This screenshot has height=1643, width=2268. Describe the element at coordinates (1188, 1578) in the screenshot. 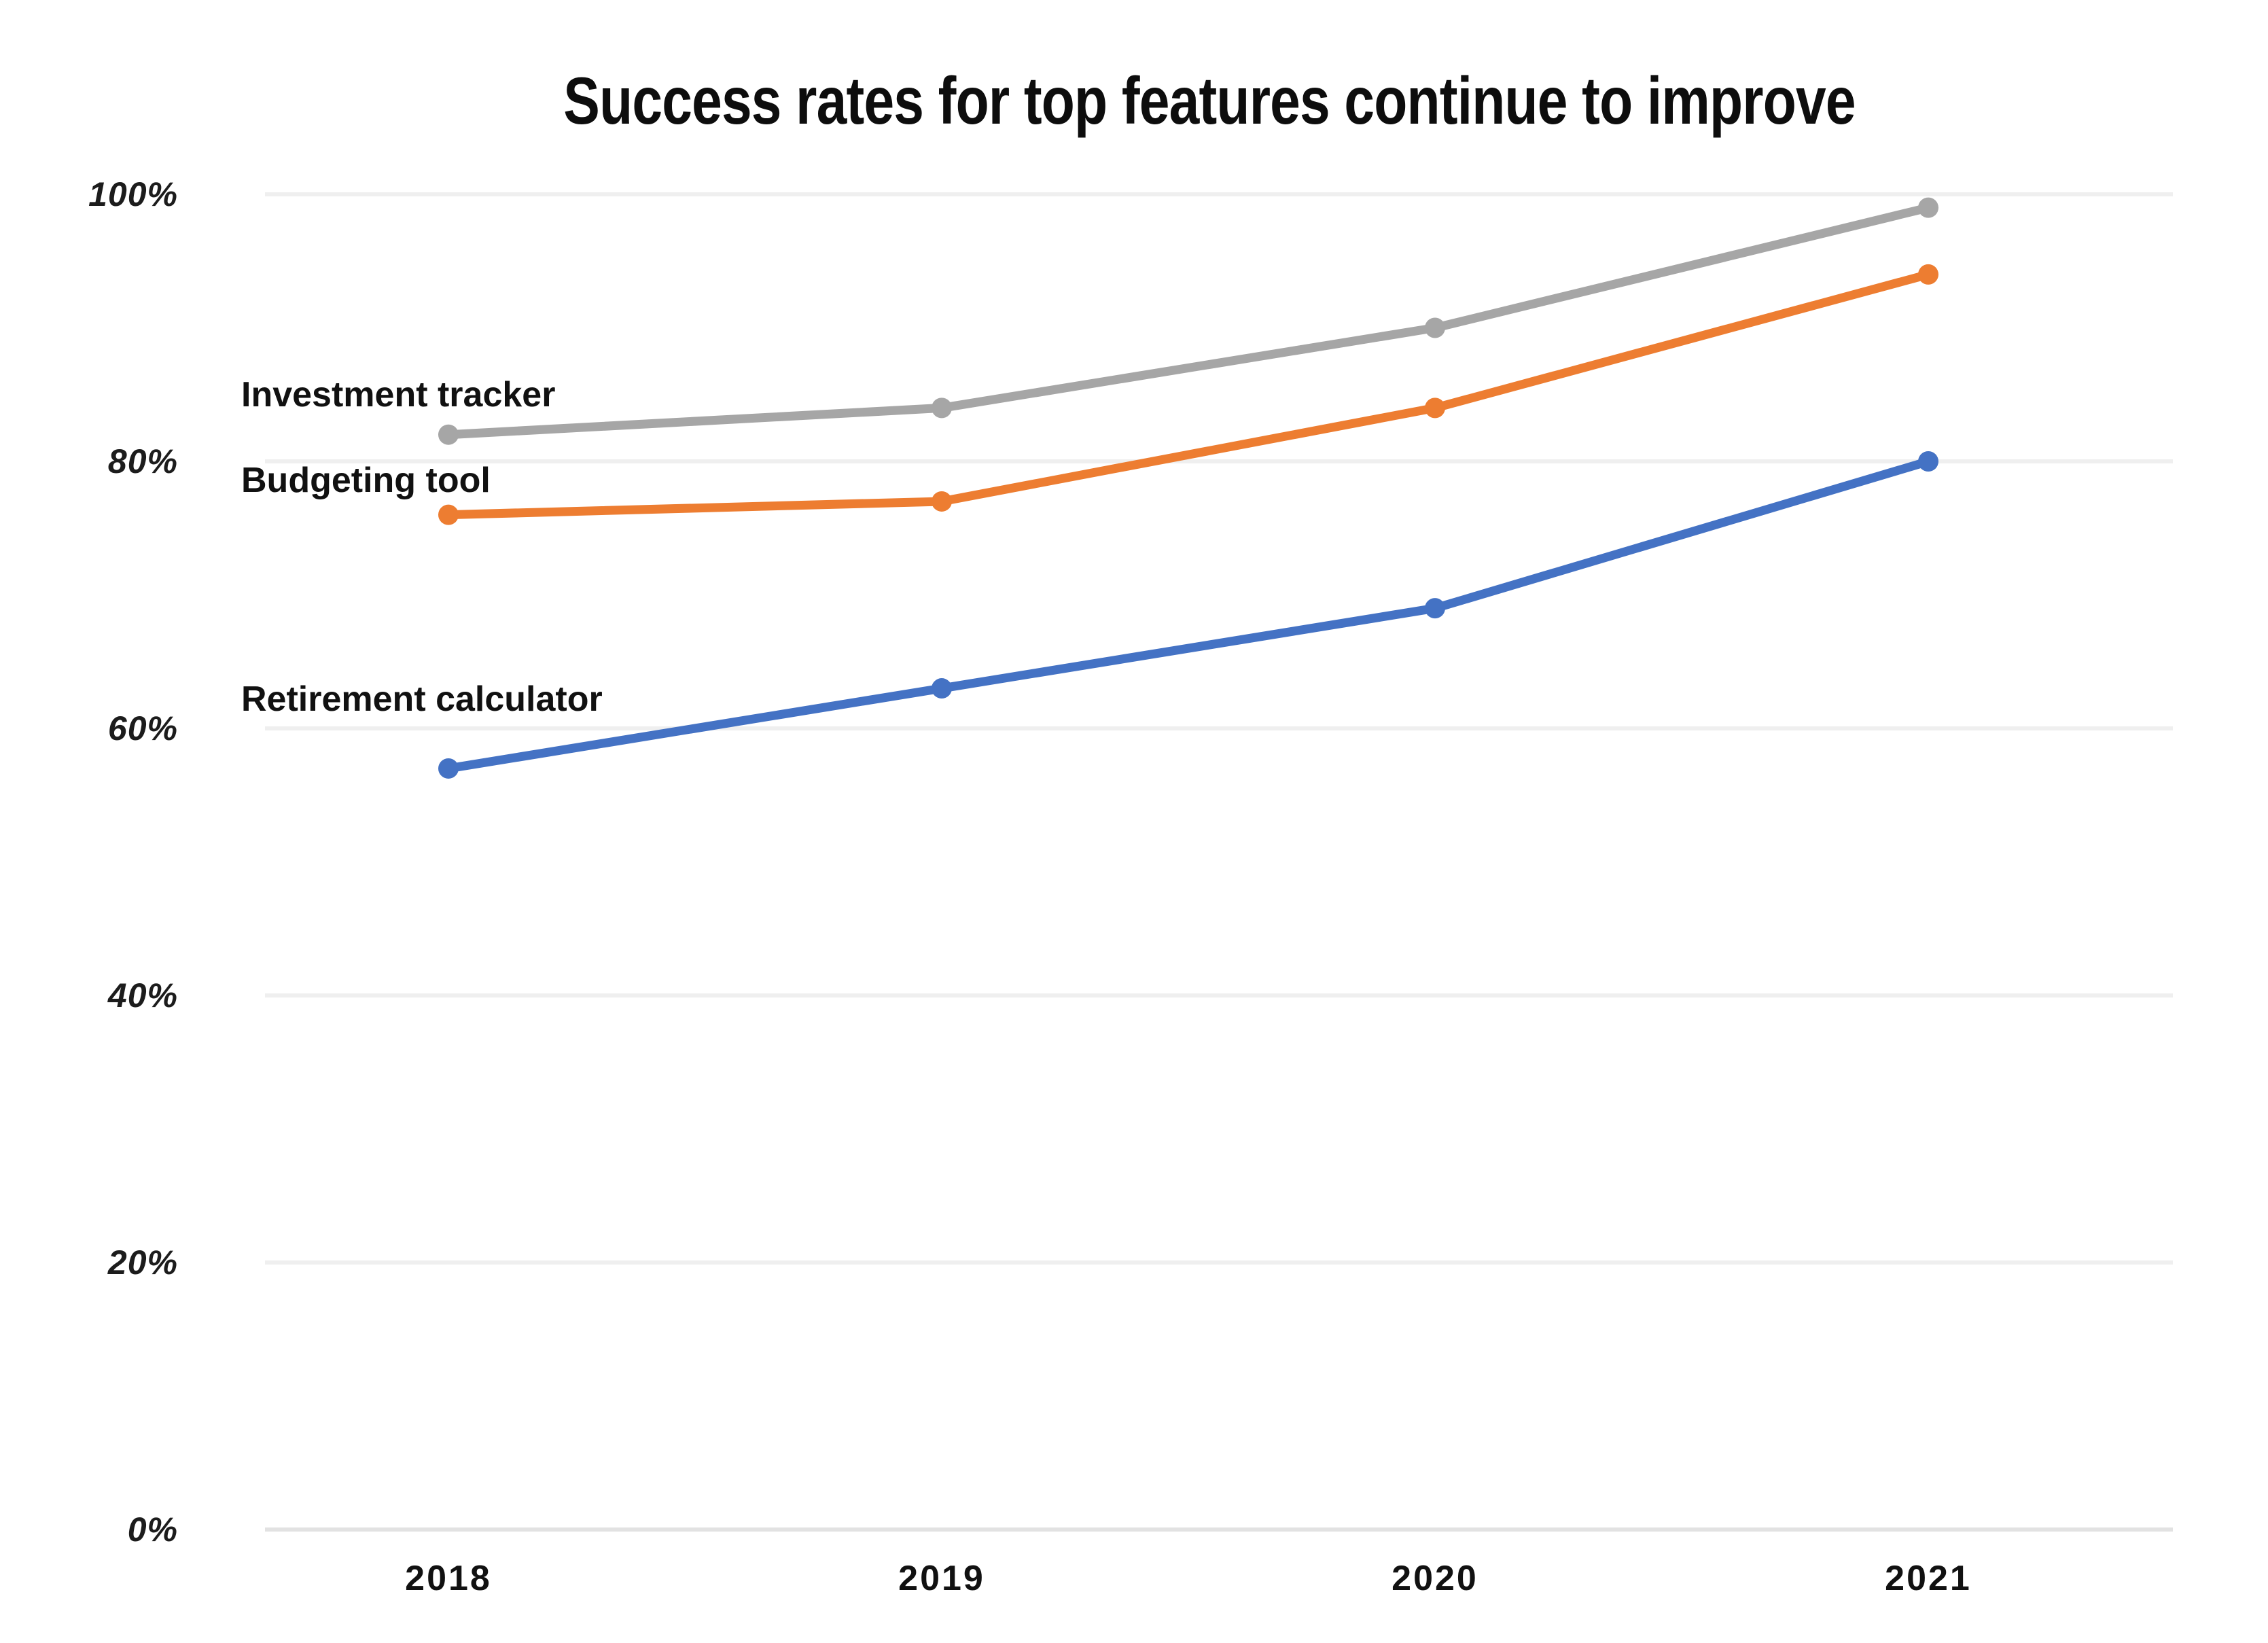

I see `x-axis-labels: 2018 2019 2020 2021` at that location.